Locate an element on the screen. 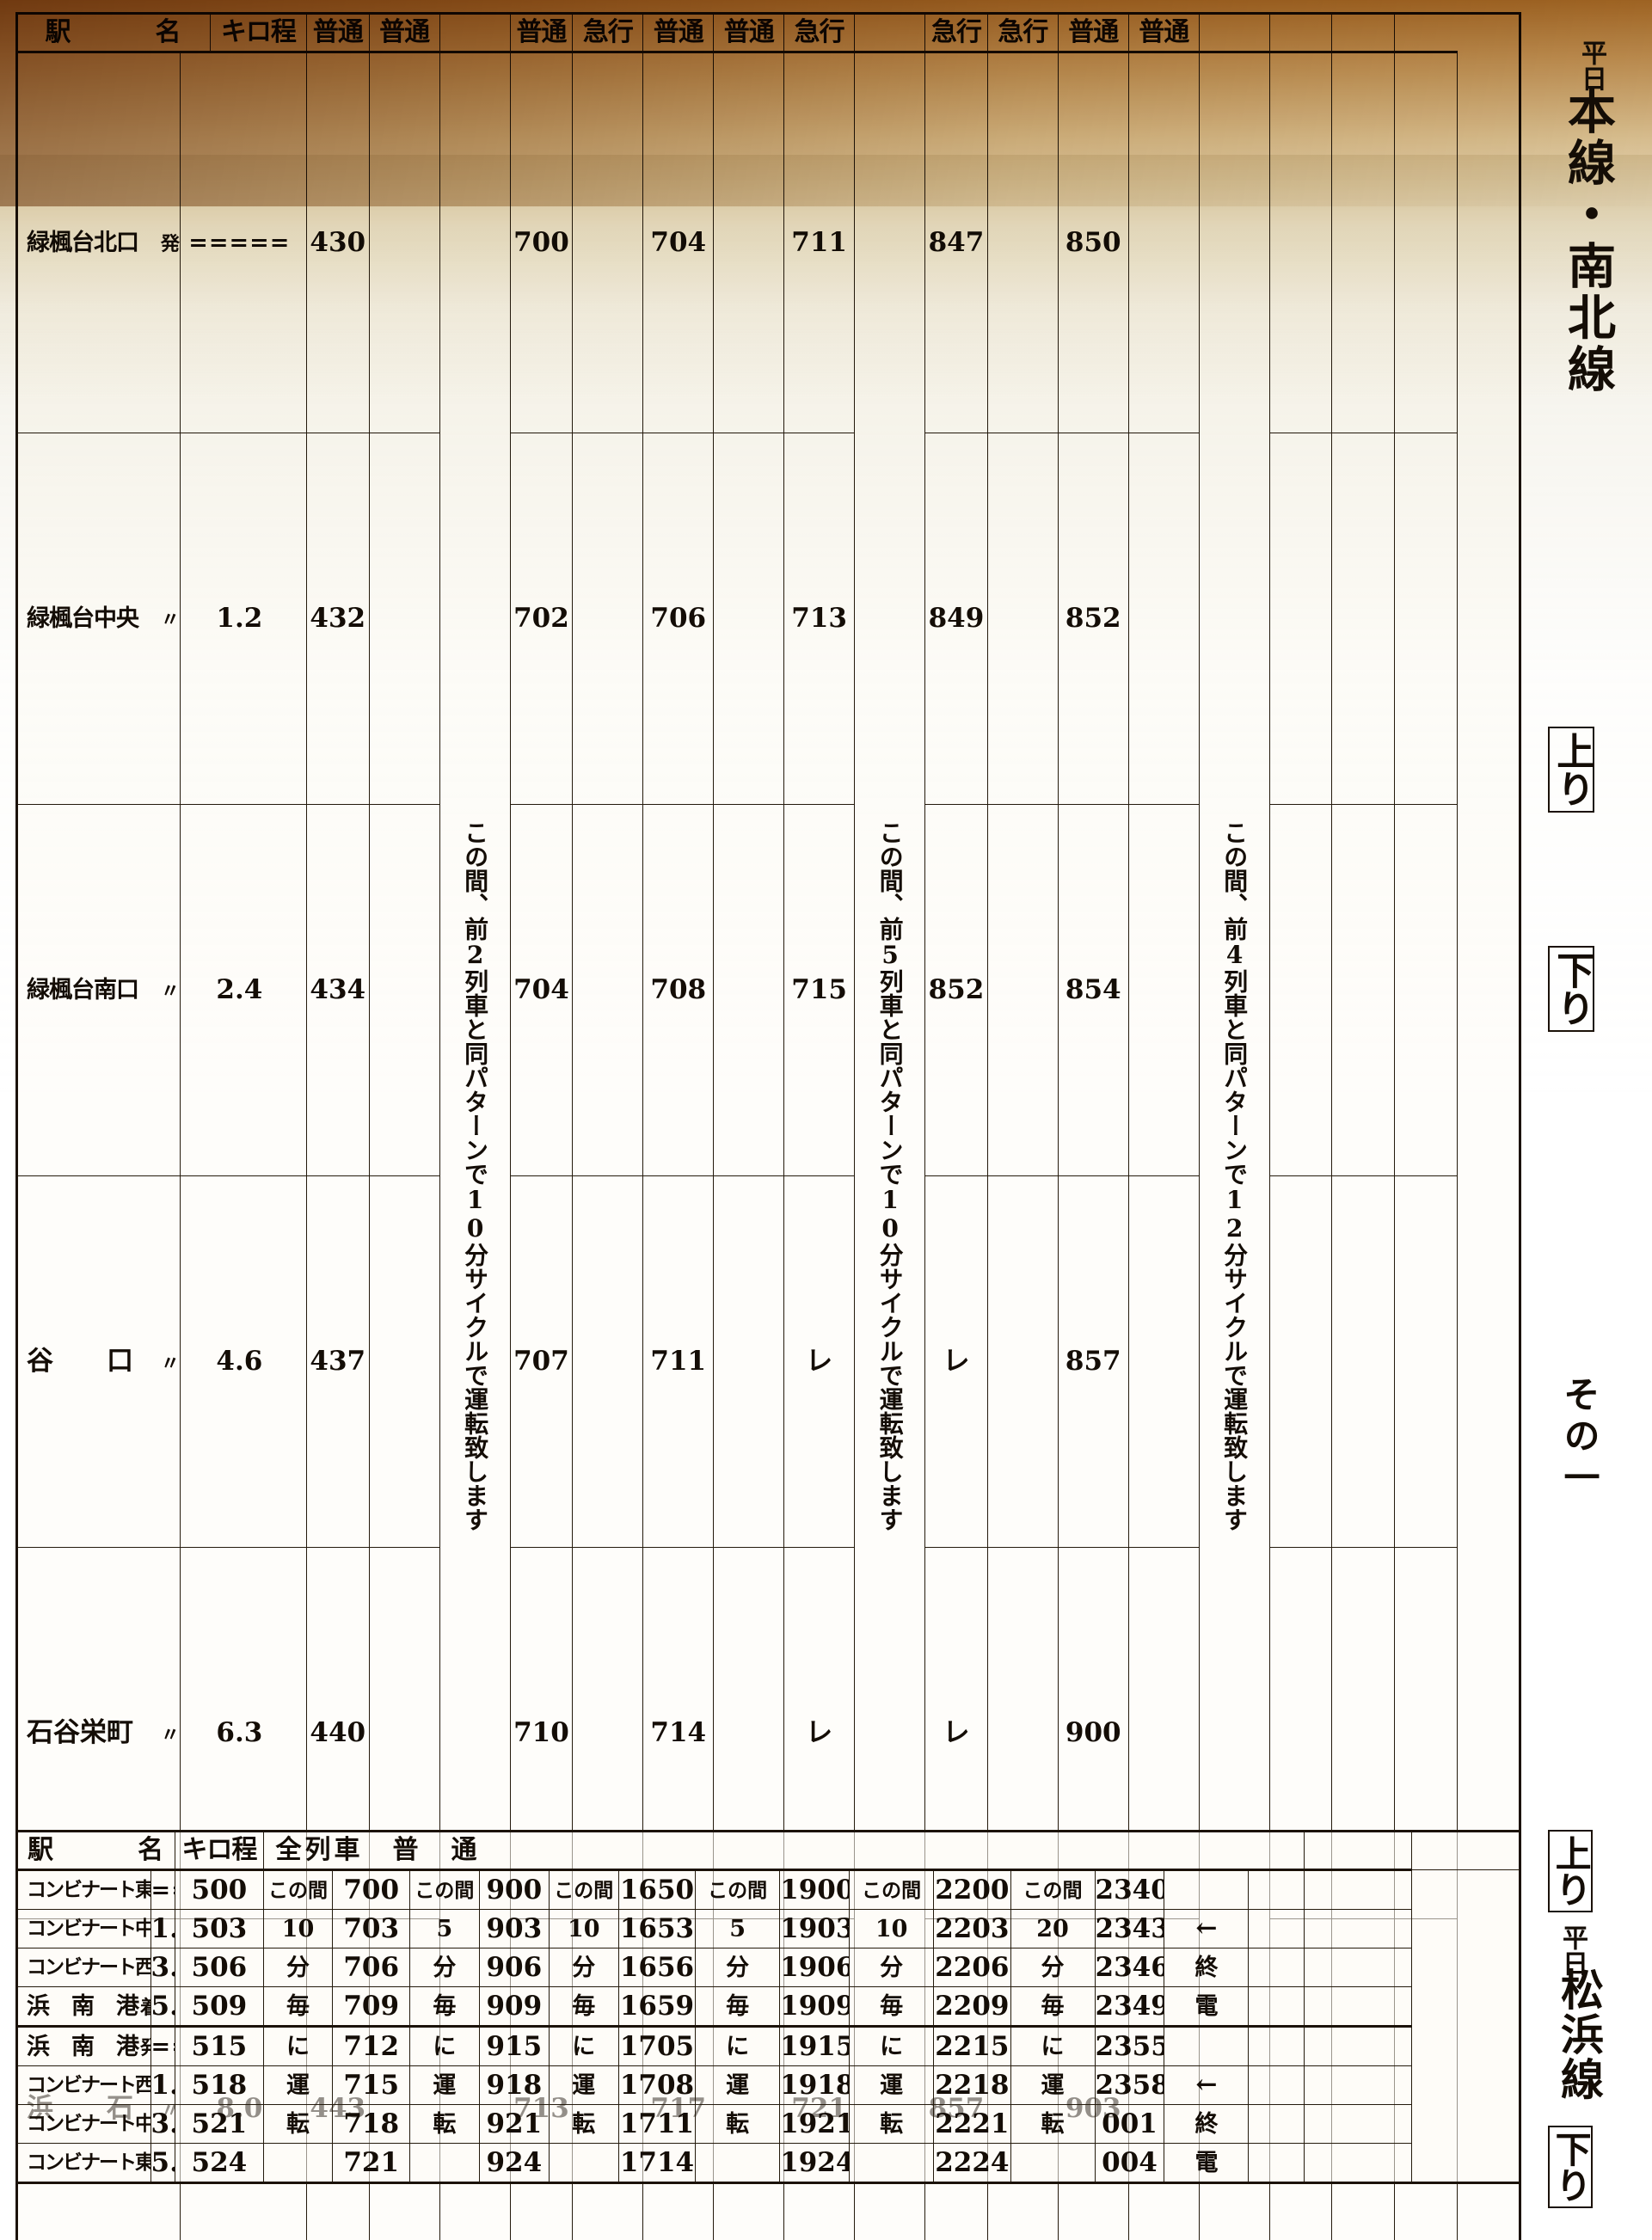 This screenshot has width=1652, height=2240. matsu-distance-km: 5.3 is located at coordinates (163, 2163).